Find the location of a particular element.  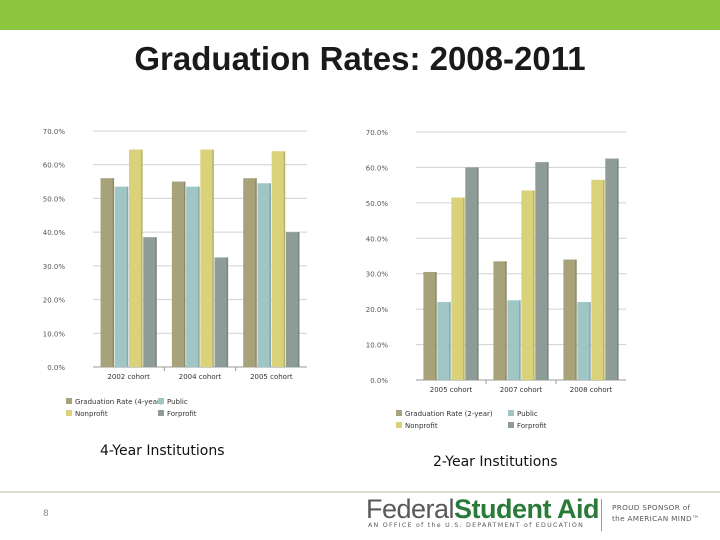

sponsor-line-1: PROUD SPONSOR of is located at coordinates (651, 507).